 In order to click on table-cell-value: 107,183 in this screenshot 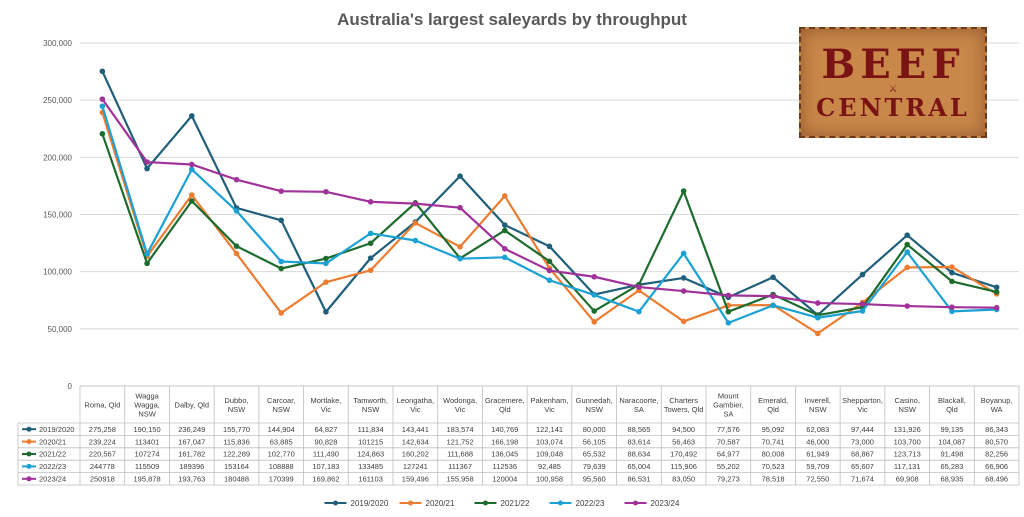, I will do `click(325, 466)`.